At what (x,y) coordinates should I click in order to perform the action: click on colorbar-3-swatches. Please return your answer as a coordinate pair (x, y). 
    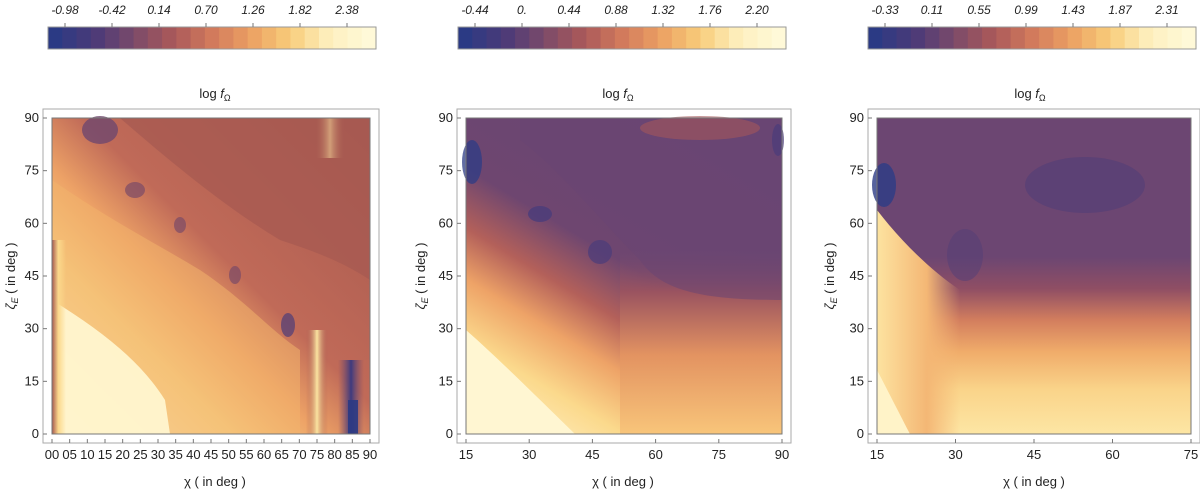
    Looking at the image, I should click on (1032, 38).